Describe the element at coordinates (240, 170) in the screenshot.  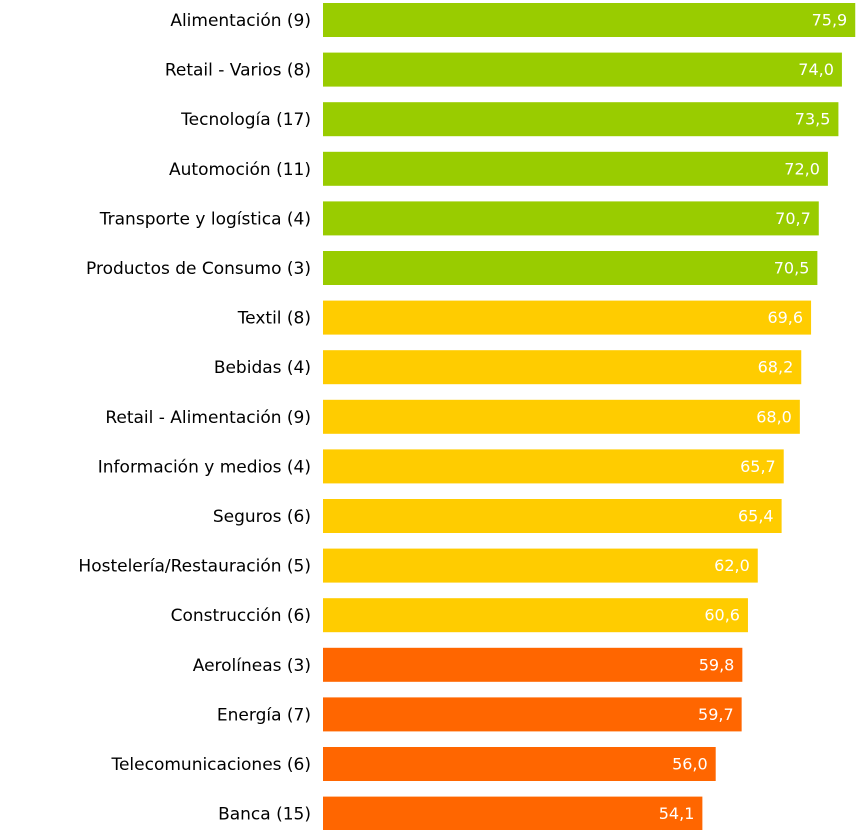
I see `category-label: Automoción (11)` at that location.